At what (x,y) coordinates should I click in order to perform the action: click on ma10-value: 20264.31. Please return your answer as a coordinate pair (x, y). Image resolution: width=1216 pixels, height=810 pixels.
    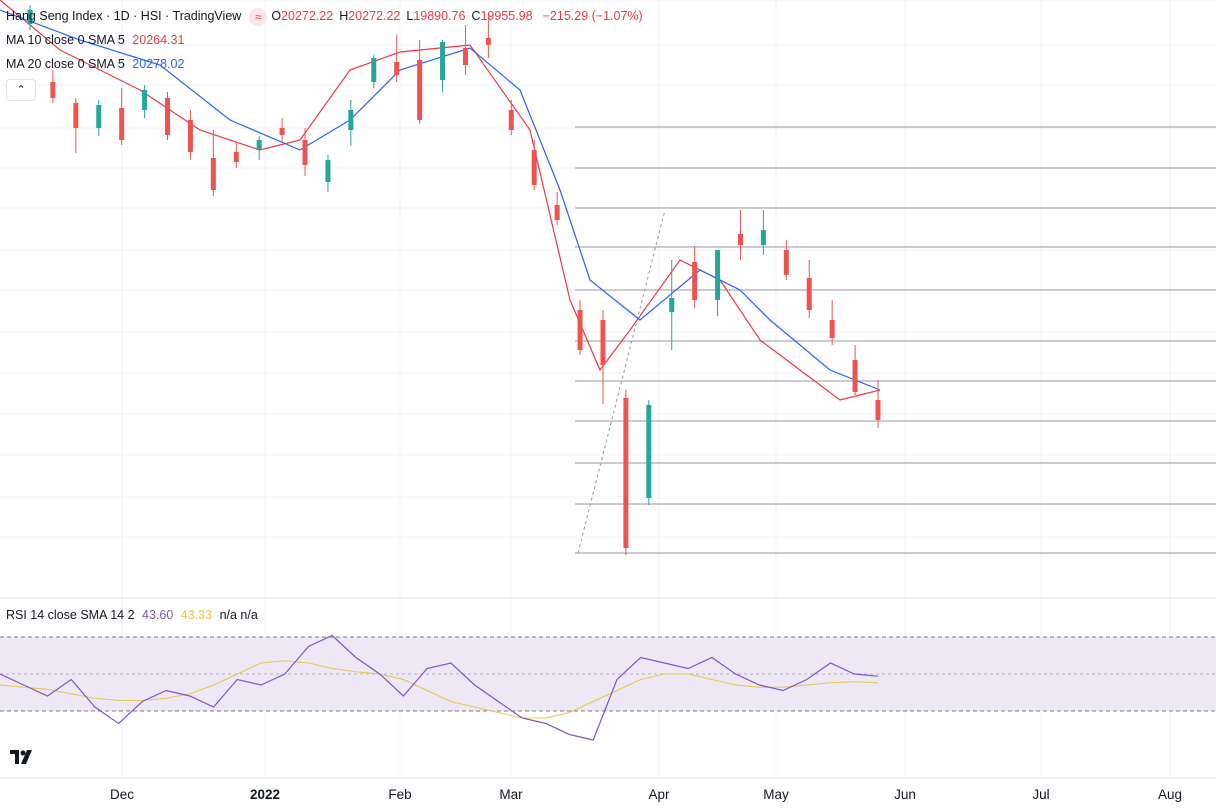
    Looking at the image, I should click on (158, 40).